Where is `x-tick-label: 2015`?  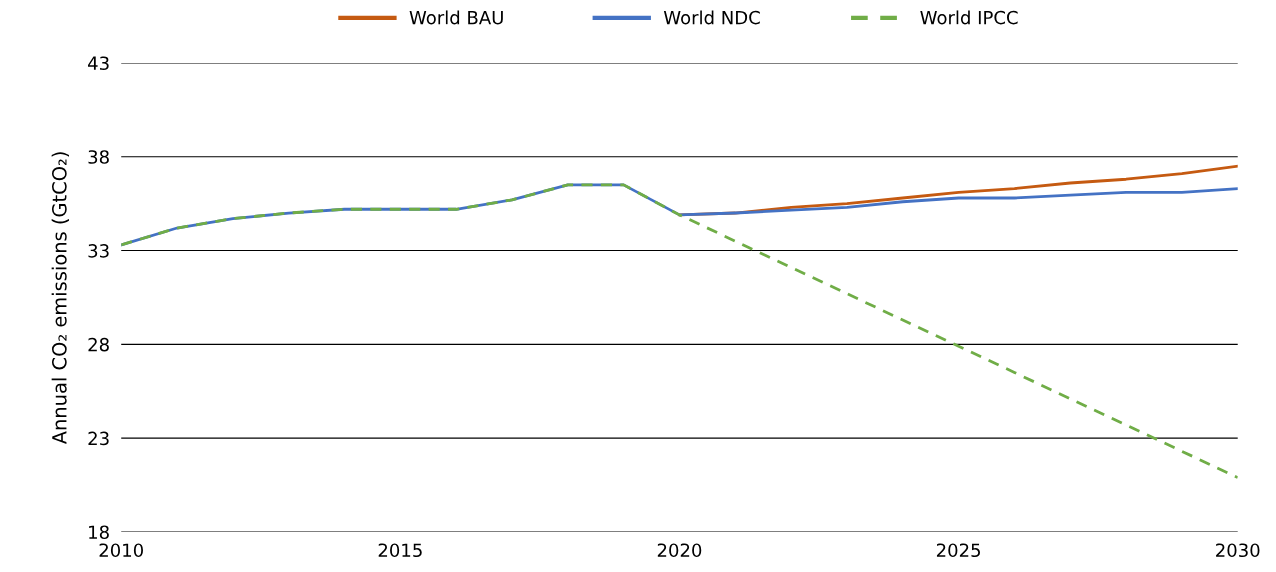 x-tick-label: 2015 is located at coordinates (400, 550).